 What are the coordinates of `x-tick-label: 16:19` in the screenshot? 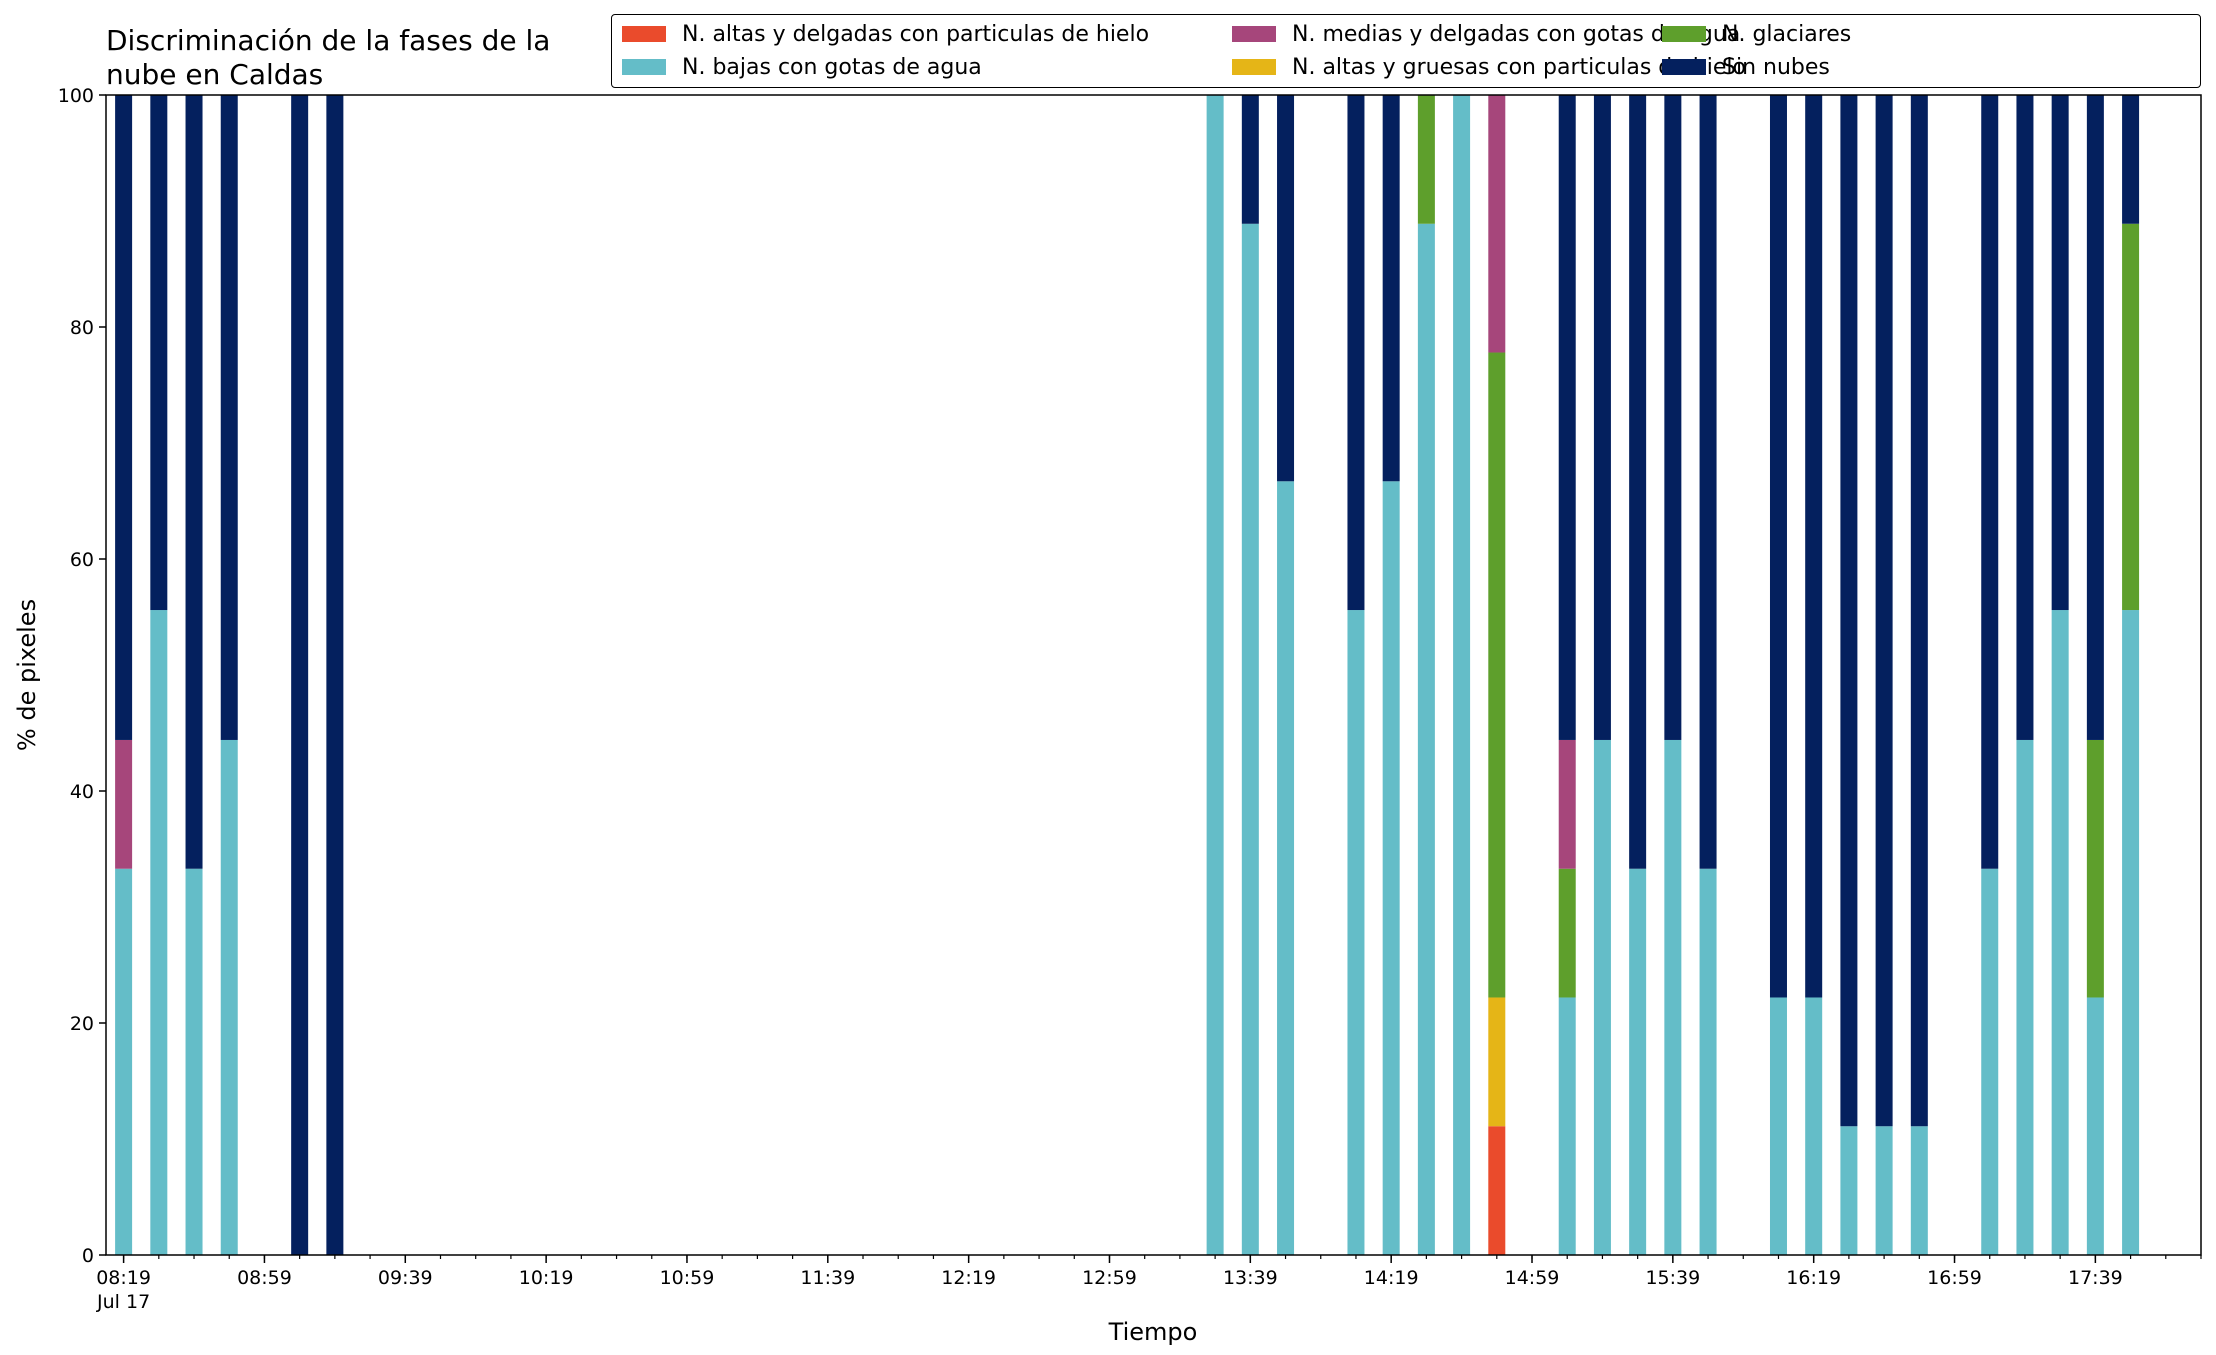 It's located at (1813, 1278).